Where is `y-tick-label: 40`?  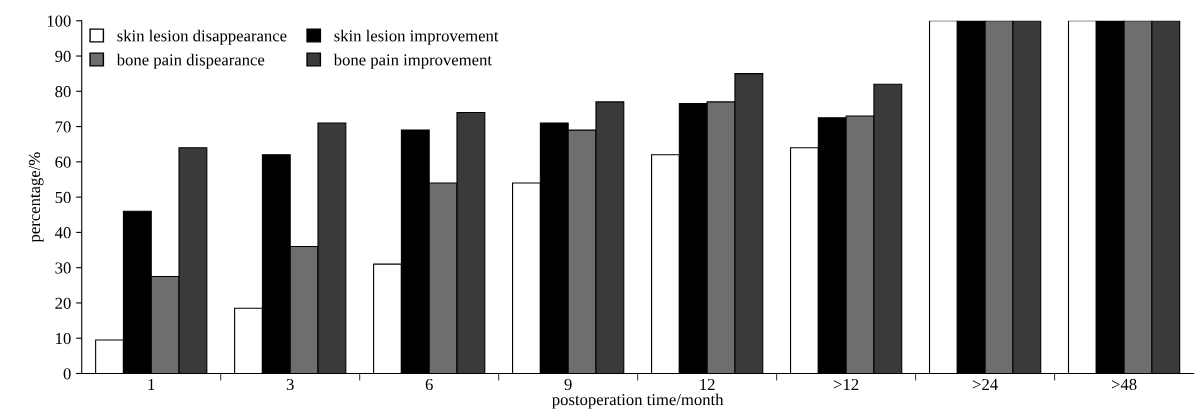 y-tick-label: 40 is located at coordinates (62, 233).